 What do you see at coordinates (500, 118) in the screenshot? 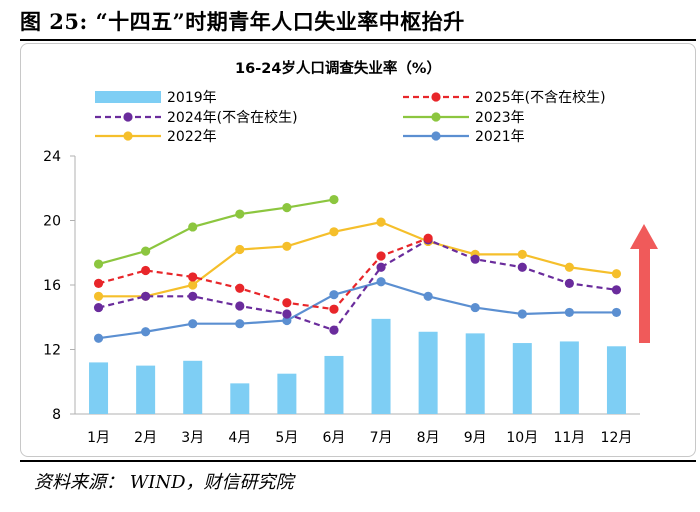
I see `legend-label: 2023年` at bounding box center [500, 118].